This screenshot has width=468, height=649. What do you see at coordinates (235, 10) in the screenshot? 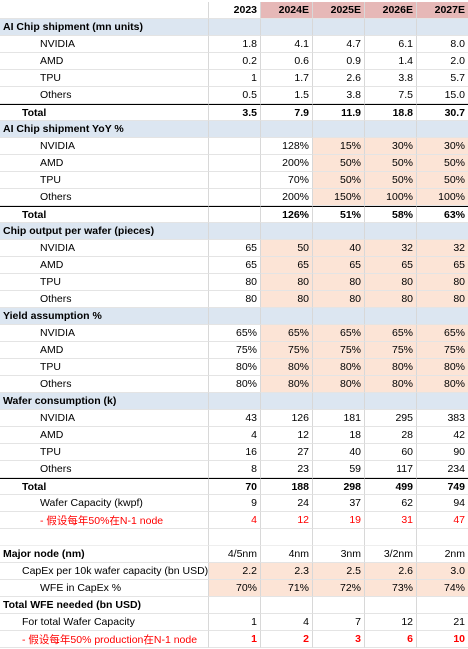
I see `year-header-cell: 2023` at bounding box center [235, 10].